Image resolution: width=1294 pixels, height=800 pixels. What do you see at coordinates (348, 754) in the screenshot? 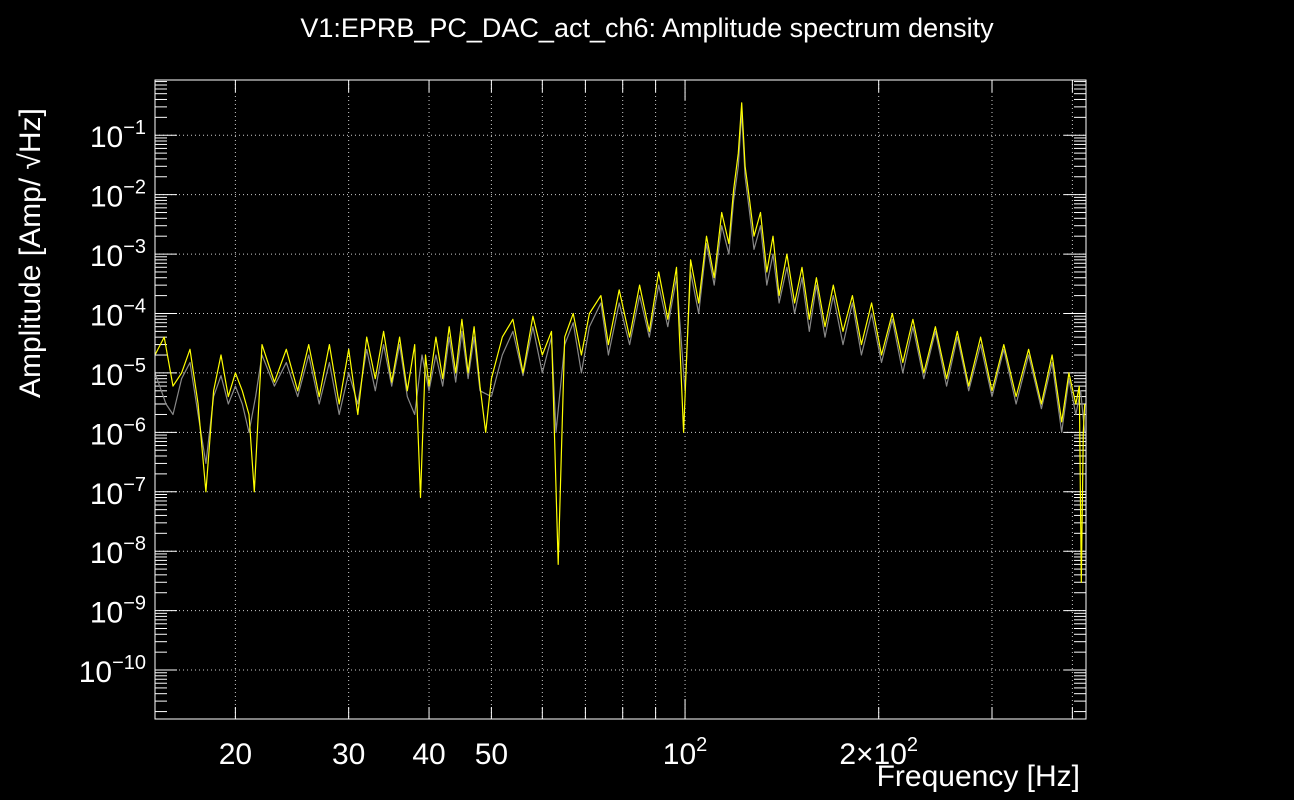
I see `x-tick-label: 30` at bounding box center [348, 754].